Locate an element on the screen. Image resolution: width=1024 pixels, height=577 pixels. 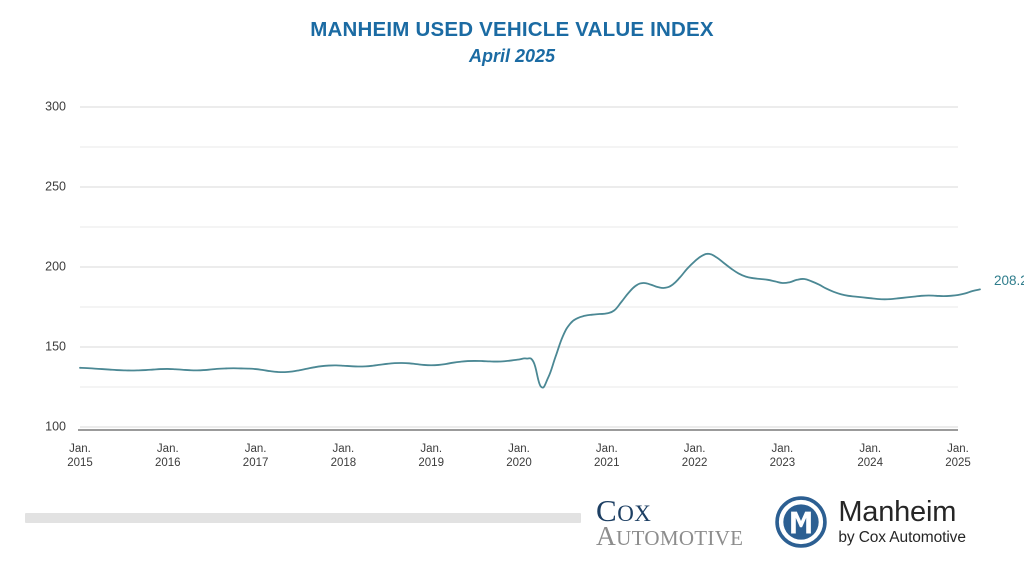
y-tick-label: 300 is located at coordinates (55, 106).